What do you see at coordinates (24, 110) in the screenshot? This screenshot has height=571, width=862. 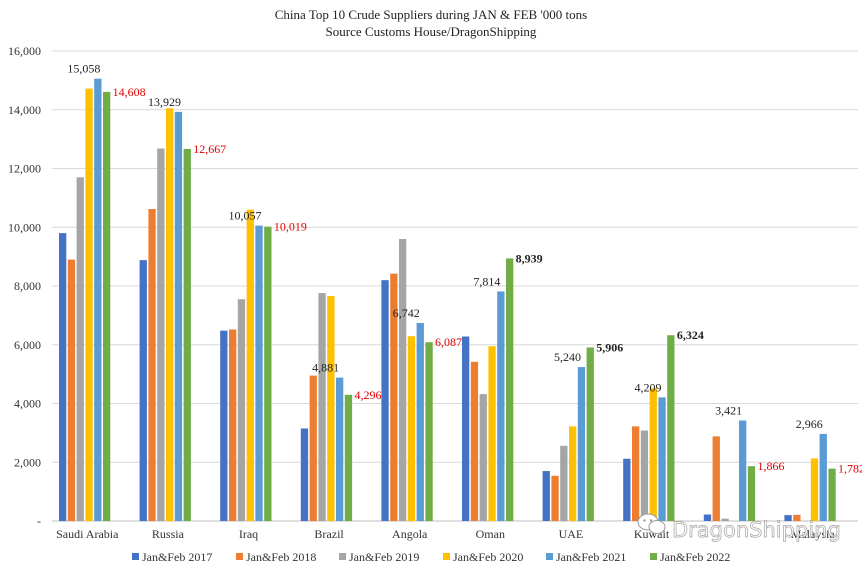 I see `y-tick-label: 14,000` at bounding box center [24, 110].